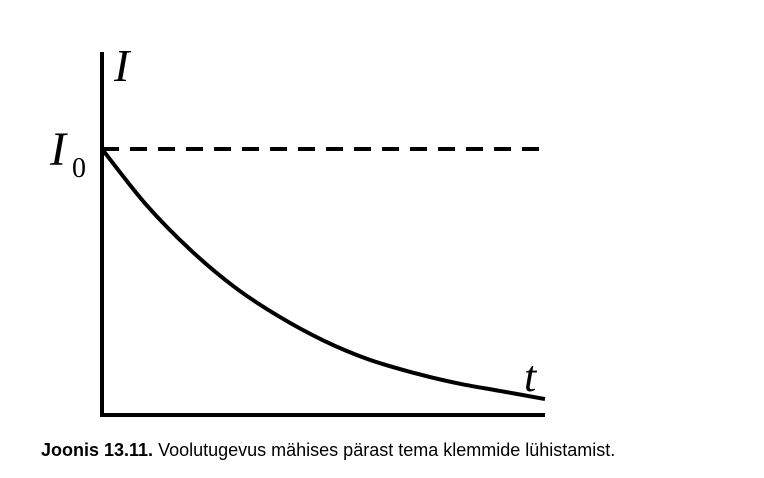  I want to click on caption-label: Joonis 13.11., so click(97, 450).